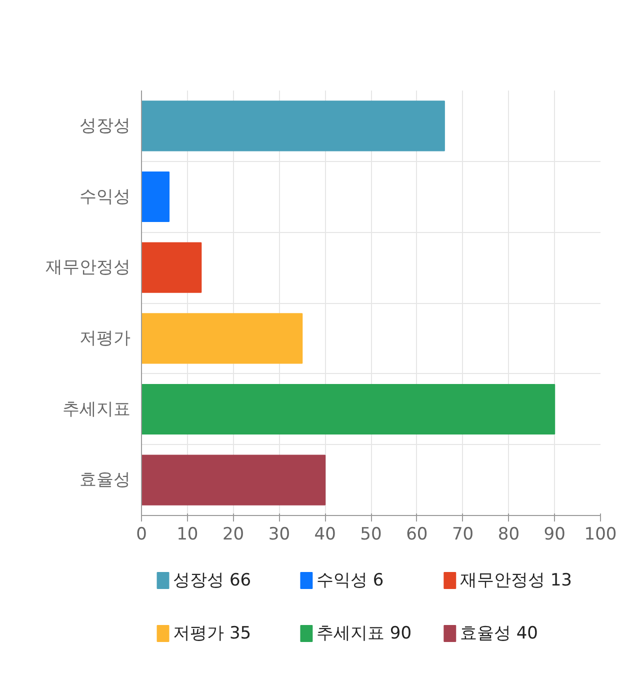 The image size is (640, 700). What do you see at coordinates (350, 580) in the screenshot?
I see `legend-label: 수익성 6` at bounding box center [350, 580].